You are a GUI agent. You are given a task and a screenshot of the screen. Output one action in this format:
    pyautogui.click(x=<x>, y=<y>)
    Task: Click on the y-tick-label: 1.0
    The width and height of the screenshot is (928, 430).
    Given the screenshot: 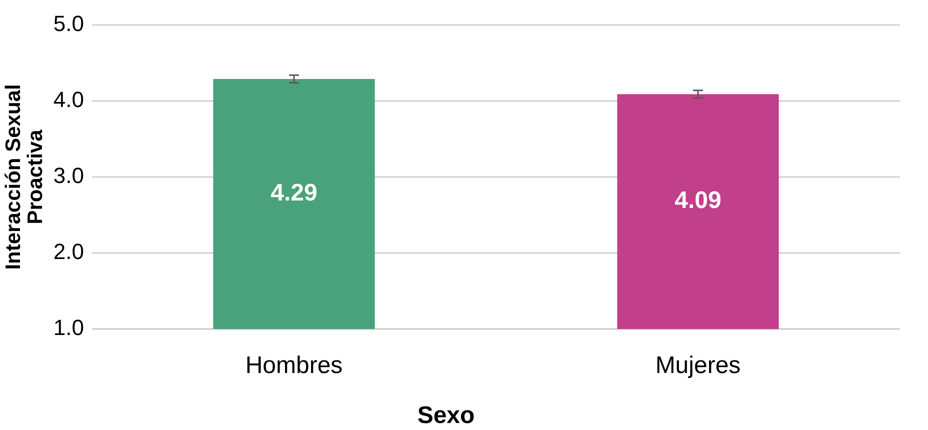 What is the action you would take?
    pyautogui.click(x=68, y=327)
    